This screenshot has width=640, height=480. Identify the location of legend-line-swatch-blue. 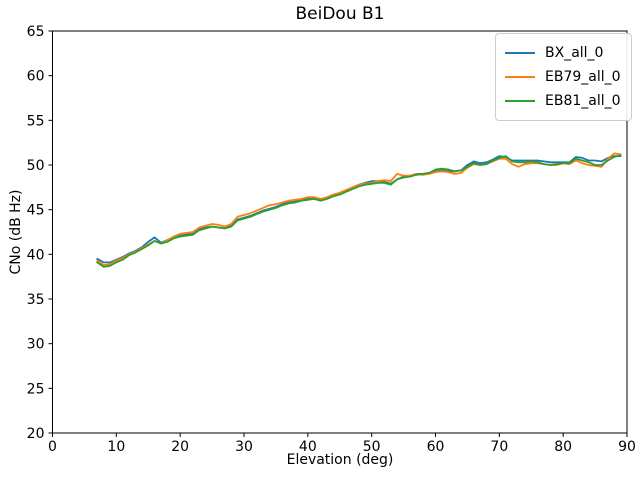
(520, 53).